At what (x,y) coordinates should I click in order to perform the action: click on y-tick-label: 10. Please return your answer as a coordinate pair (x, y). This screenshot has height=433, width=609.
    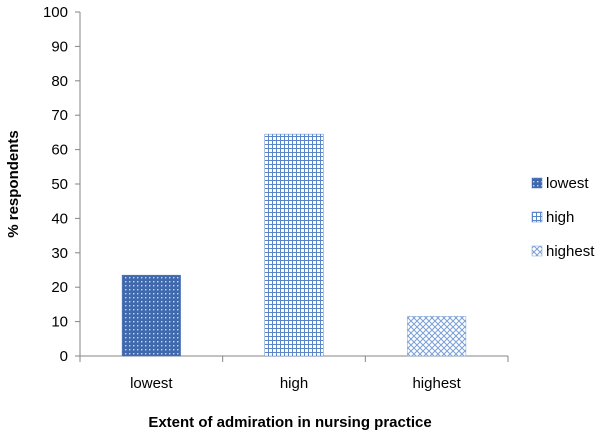
    Looking at the image, I should click on (59, 322).